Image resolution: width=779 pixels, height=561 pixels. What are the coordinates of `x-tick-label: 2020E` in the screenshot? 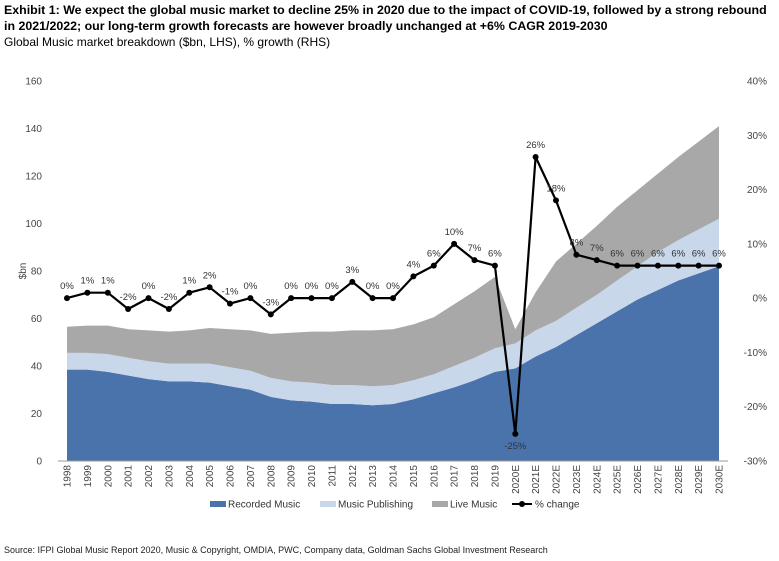 It's located at (516, 479).